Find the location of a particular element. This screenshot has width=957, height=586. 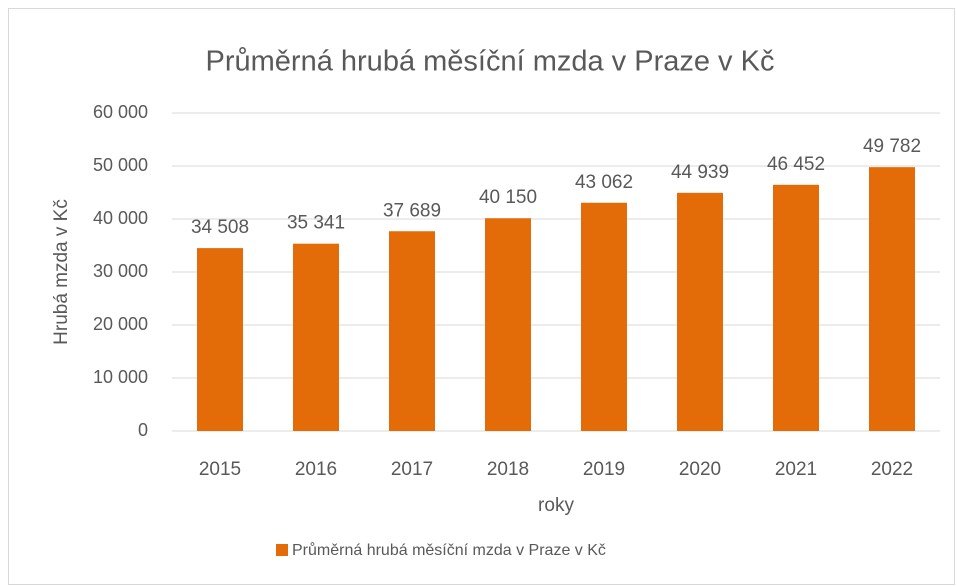

x-tick-label: 2016 is located at coordinates (316, 469).